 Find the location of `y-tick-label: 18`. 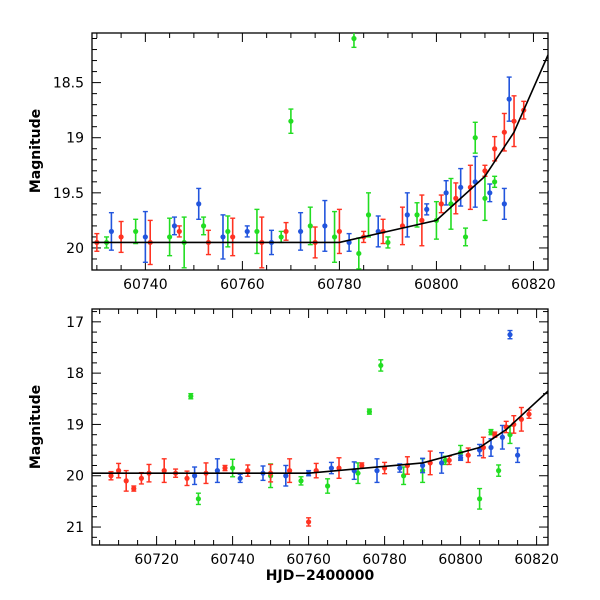

y-tick-label: 18 is located at coordinates (75, 374).